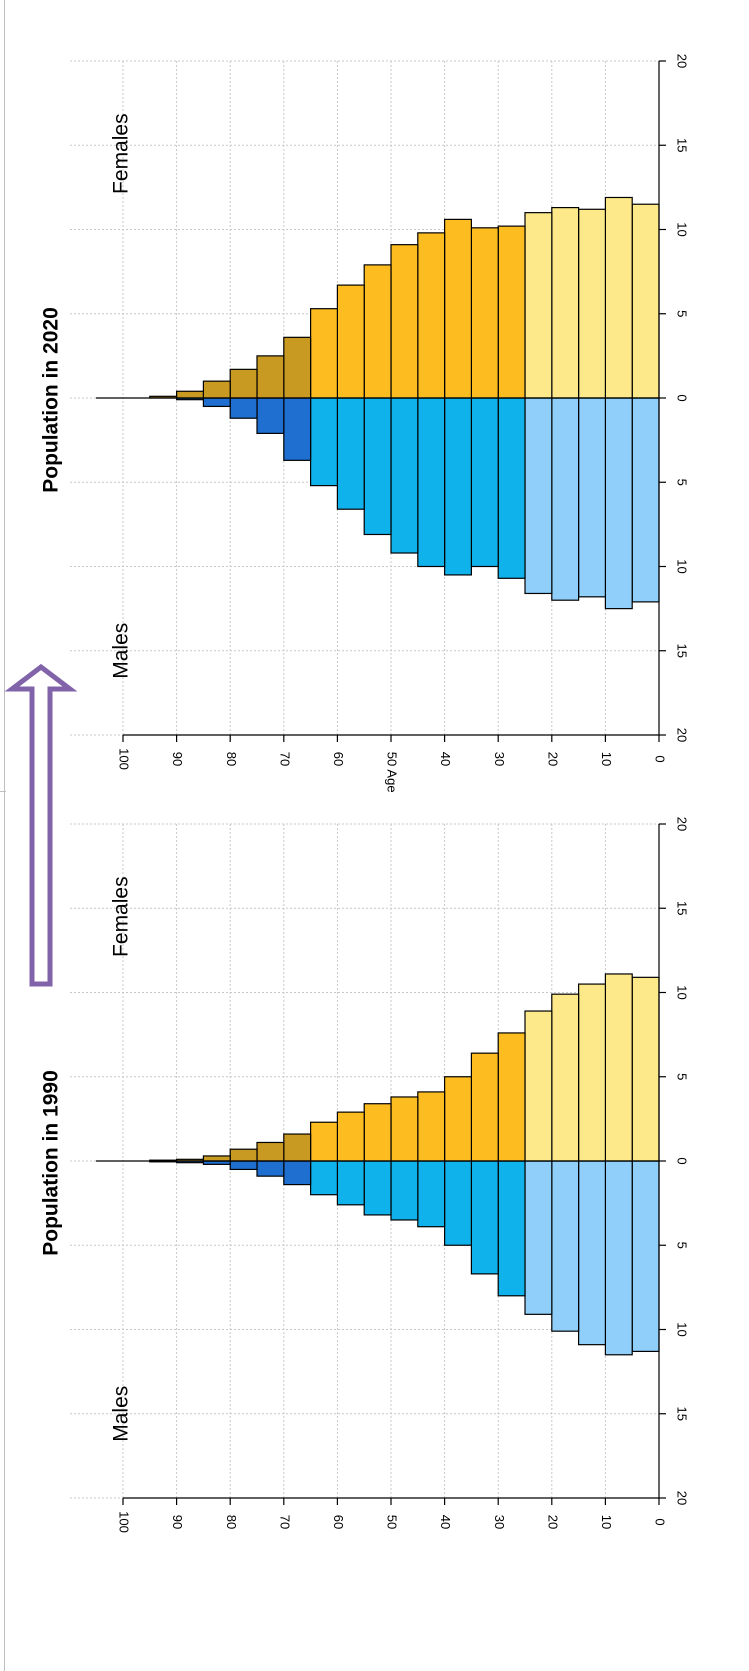 The height and width of the screenshot is (1671, 749). I want to click on age-tick-label: 90, so click(177, 759).